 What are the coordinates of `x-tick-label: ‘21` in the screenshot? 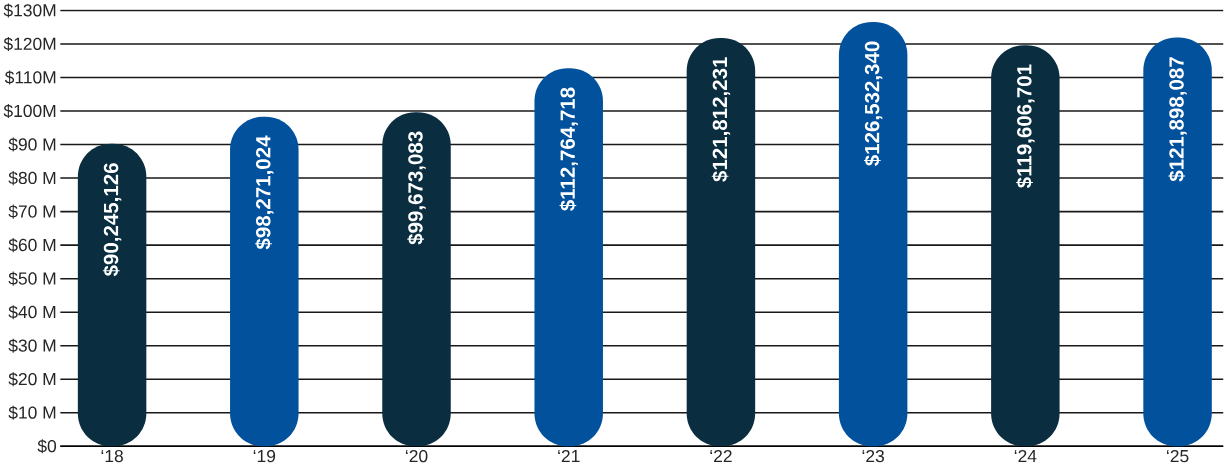 It's located at (569, 456).